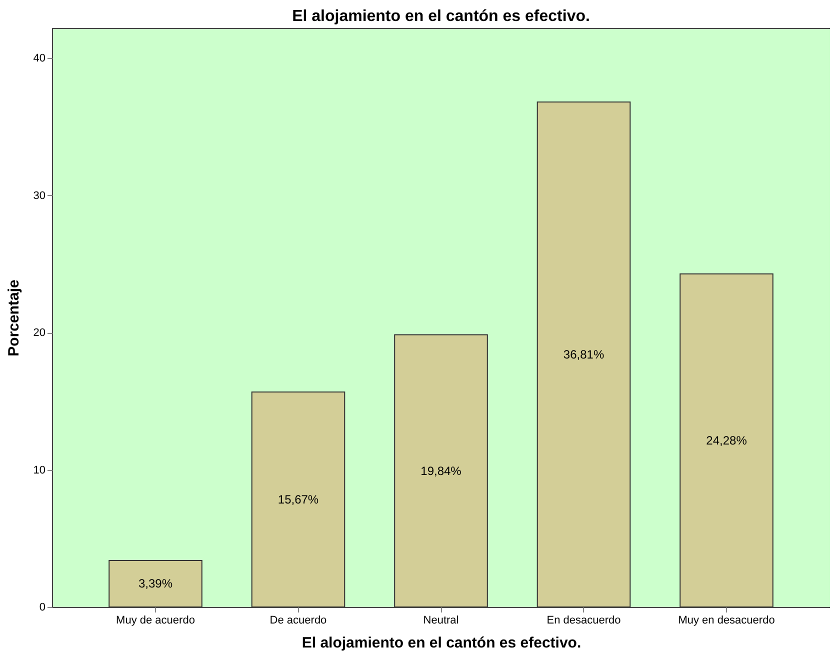 This screenshot has width=835, height=663. I want to click on data-label: 24,28%, so click(727, 440).